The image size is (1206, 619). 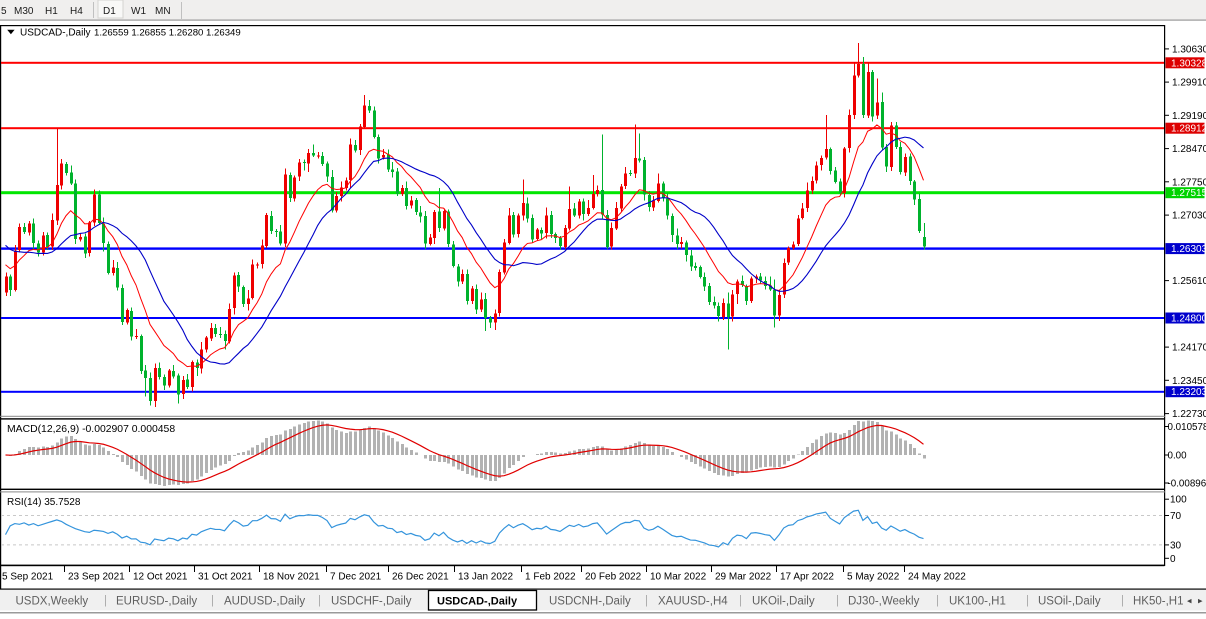 I want to click on svg-text: 5 Sep 2021, so click(x=28, y=577).